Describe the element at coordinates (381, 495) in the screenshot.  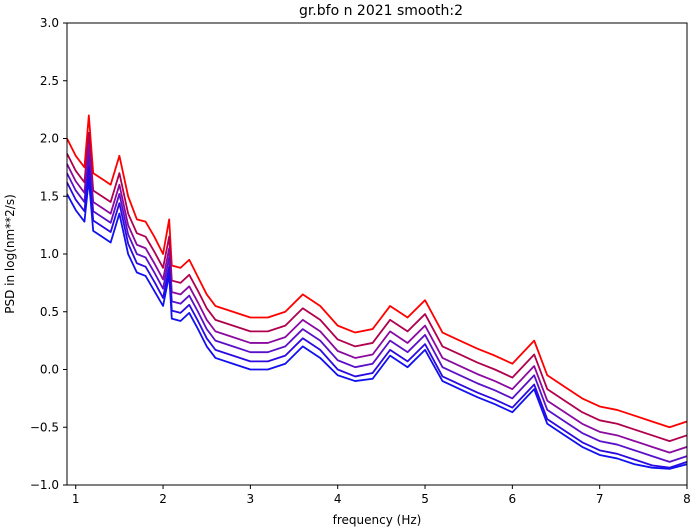
I see `x-axis: 1 2 3 4 5 6 7 8` at that location.